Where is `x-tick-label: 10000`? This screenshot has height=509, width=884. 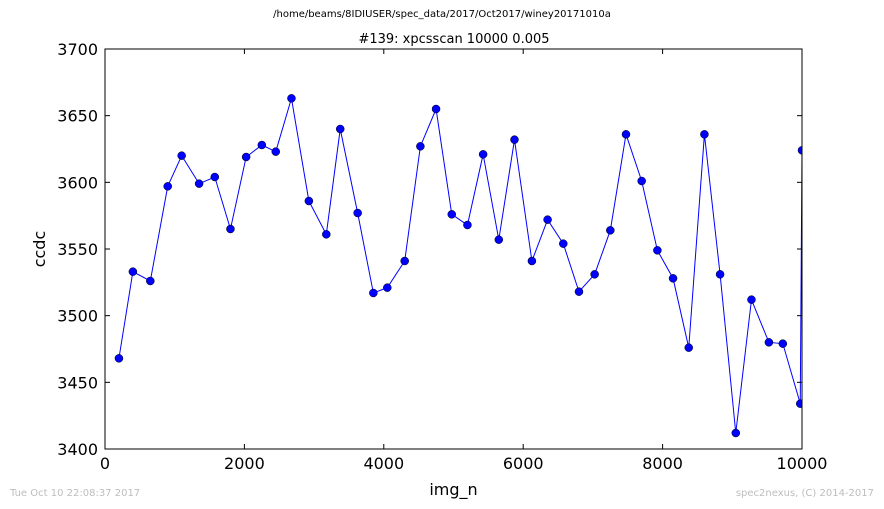 x-tick-label: 10000 is located at coordinates (802, 463).